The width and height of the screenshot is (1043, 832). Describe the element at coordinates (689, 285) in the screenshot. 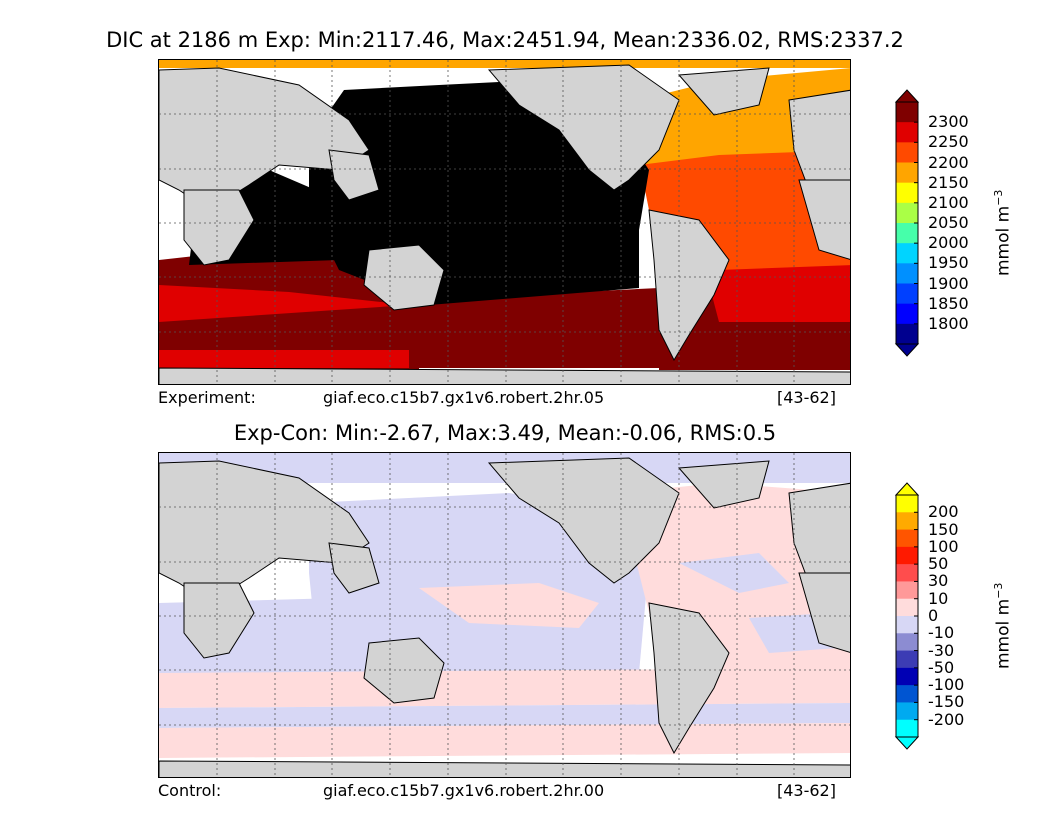

I see `panel1-south-america` at that location.